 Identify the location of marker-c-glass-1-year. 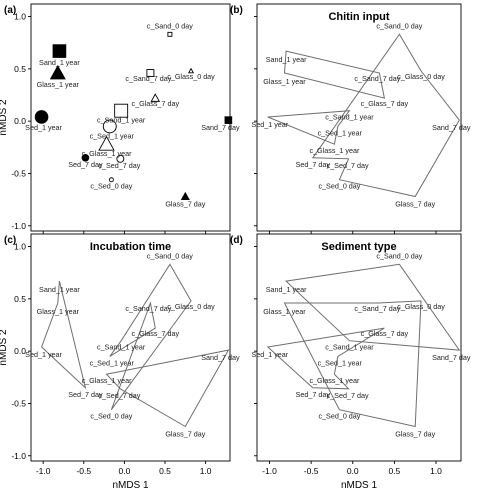
(106, 143).